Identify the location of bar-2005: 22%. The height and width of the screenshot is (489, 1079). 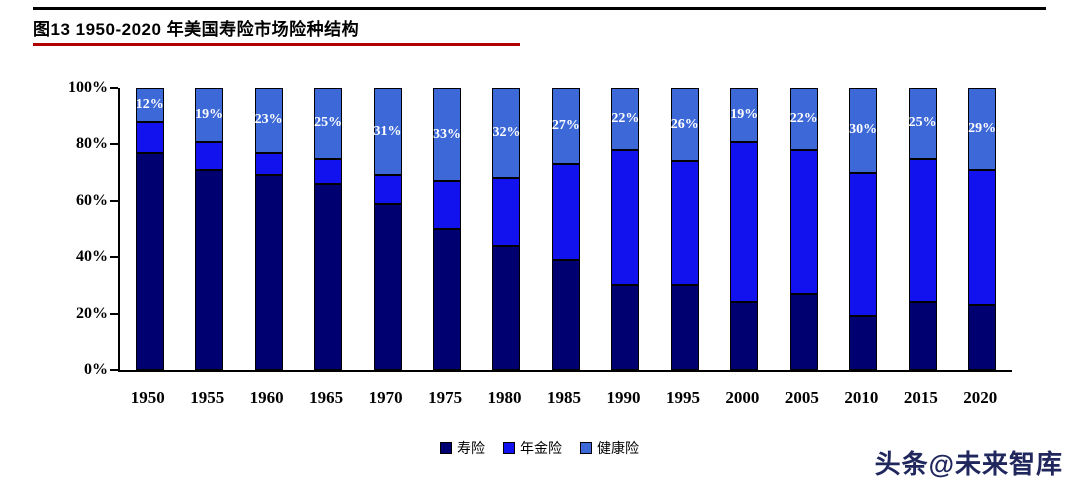
(803, 229).